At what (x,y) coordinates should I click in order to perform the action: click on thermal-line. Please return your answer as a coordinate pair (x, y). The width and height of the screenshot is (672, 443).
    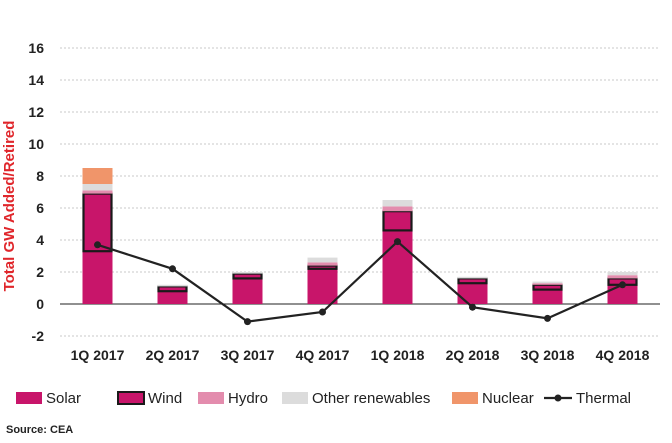
    Looking at the image, I should click on (360, 281).